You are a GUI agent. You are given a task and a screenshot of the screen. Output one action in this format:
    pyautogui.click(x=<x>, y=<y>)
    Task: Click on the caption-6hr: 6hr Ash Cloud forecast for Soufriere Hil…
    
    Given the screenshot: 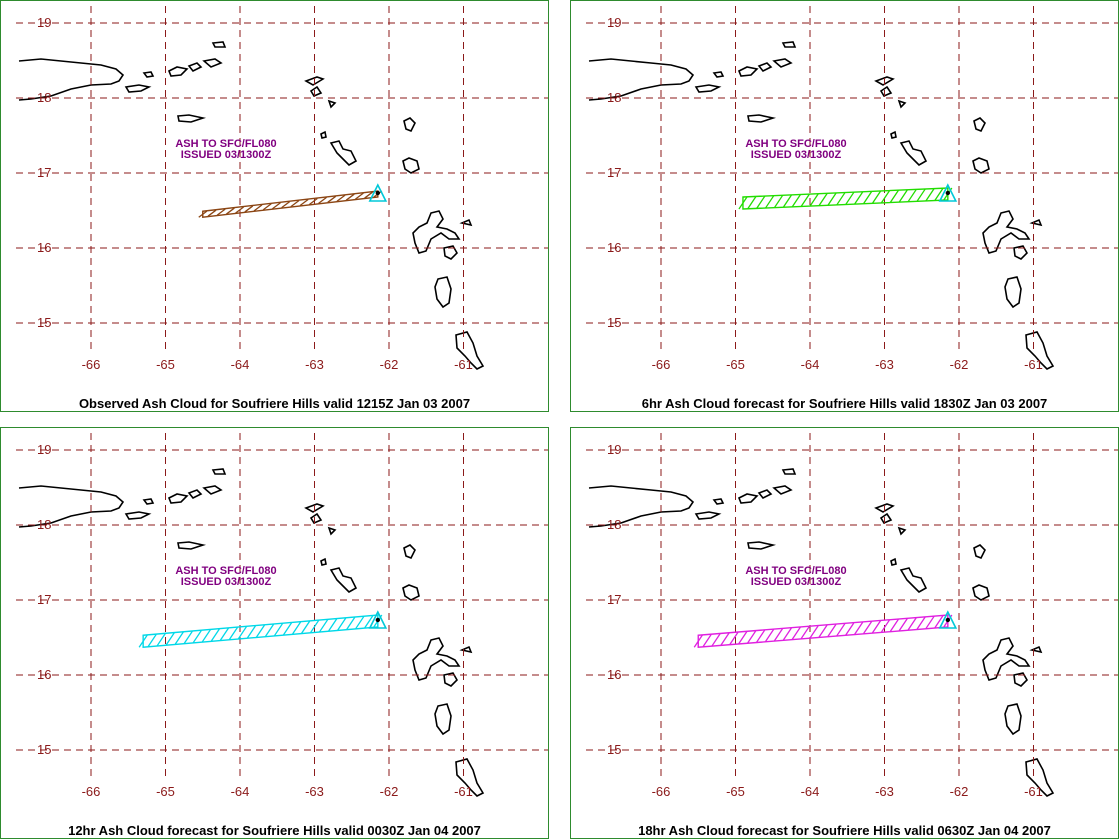 What is the action you would take?
    pyautogui.click(x=844, y=403)
    